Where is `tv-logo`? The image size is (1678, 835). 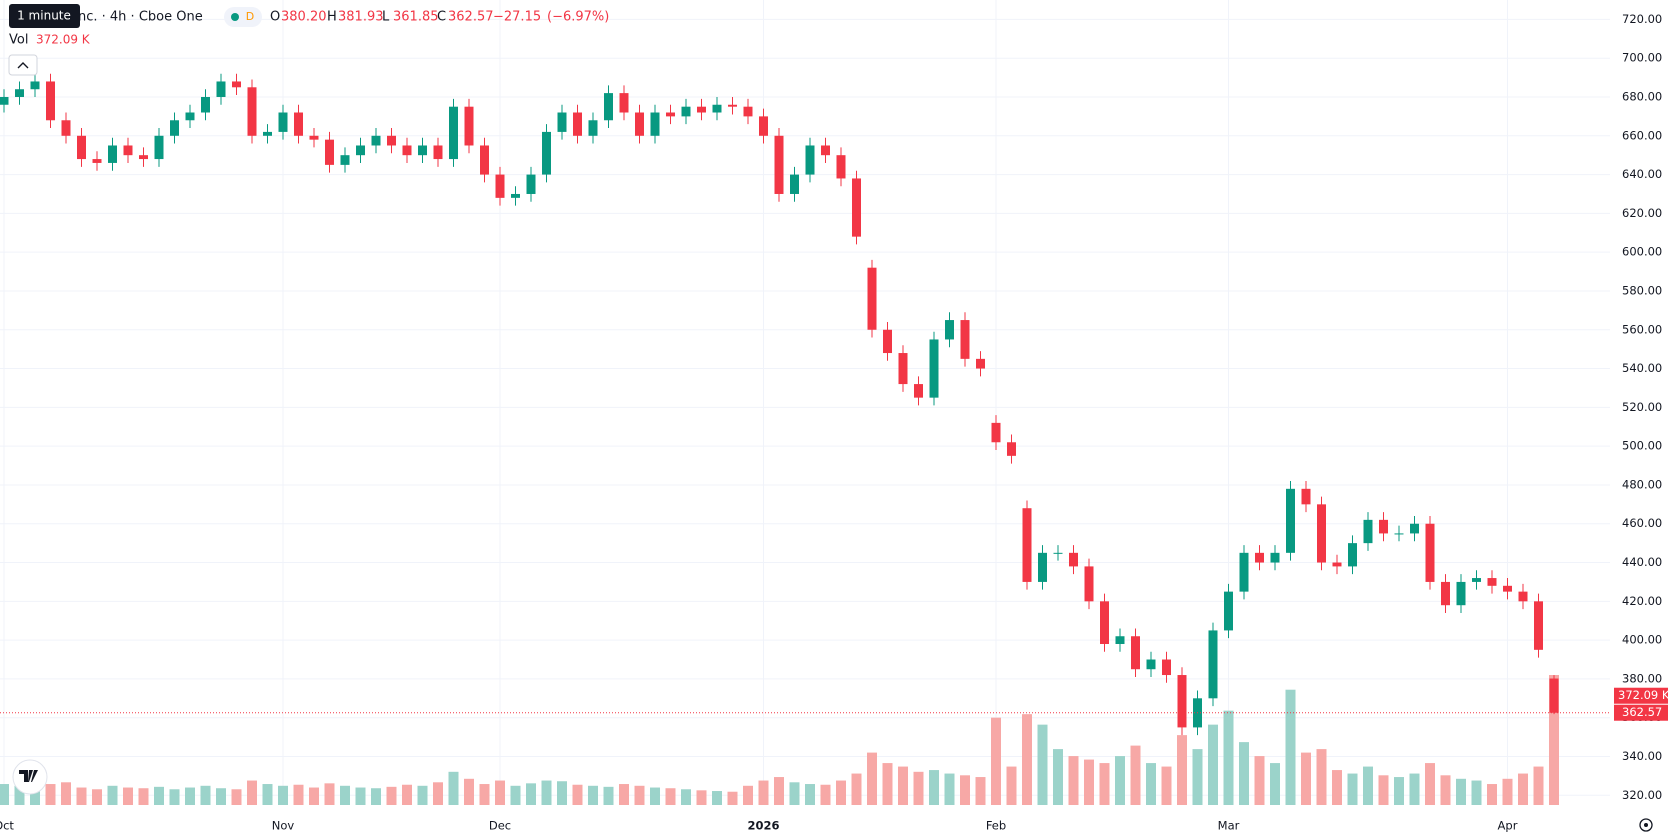 tv-logo is located at coordinates (30, 777).